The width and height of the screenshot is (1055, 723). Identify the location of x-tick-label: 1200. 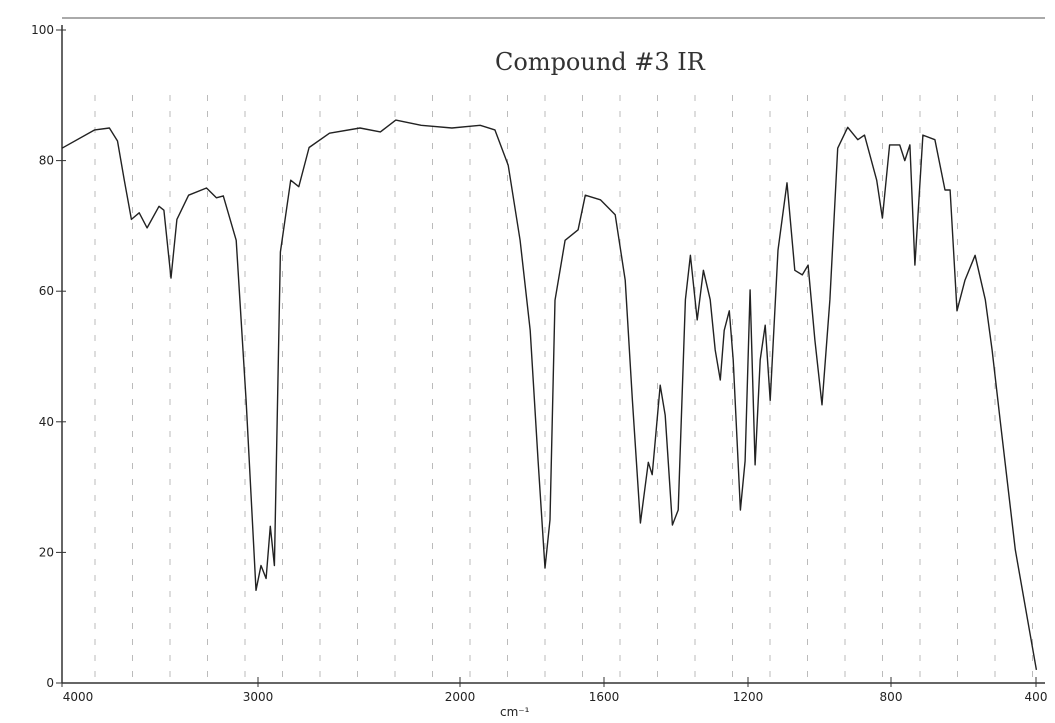
(748, 697).